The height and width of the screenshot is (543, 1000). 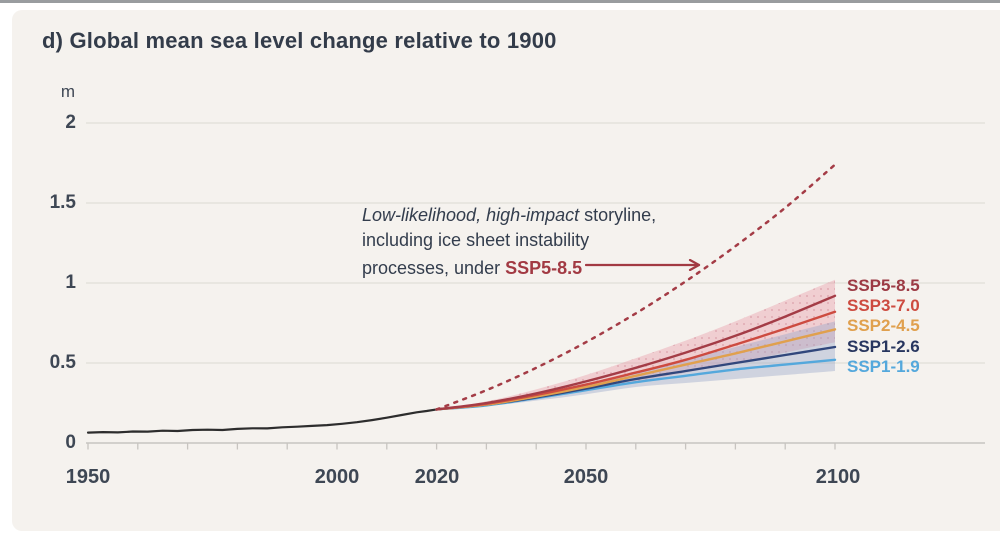 What do you see at coordinates (88, 477) in the screenshot?
I see `x-tick-label-1950: 1950` at bounding box center [88, 477].